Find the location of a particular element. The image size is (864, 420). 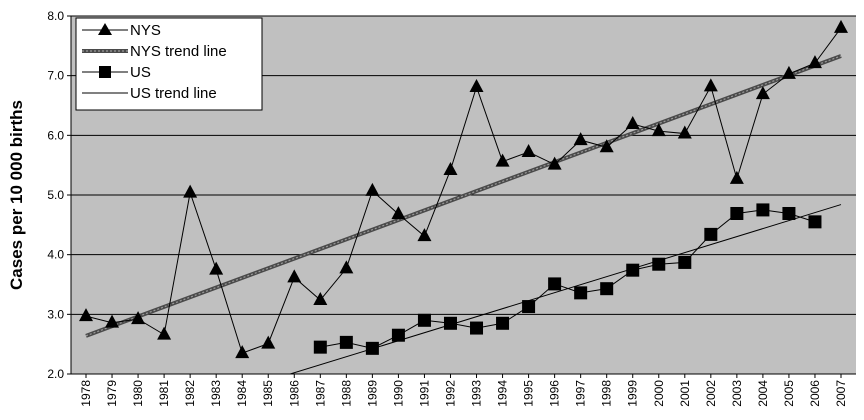

legend-item: NYS trend line is located at coordinates (154, 51).